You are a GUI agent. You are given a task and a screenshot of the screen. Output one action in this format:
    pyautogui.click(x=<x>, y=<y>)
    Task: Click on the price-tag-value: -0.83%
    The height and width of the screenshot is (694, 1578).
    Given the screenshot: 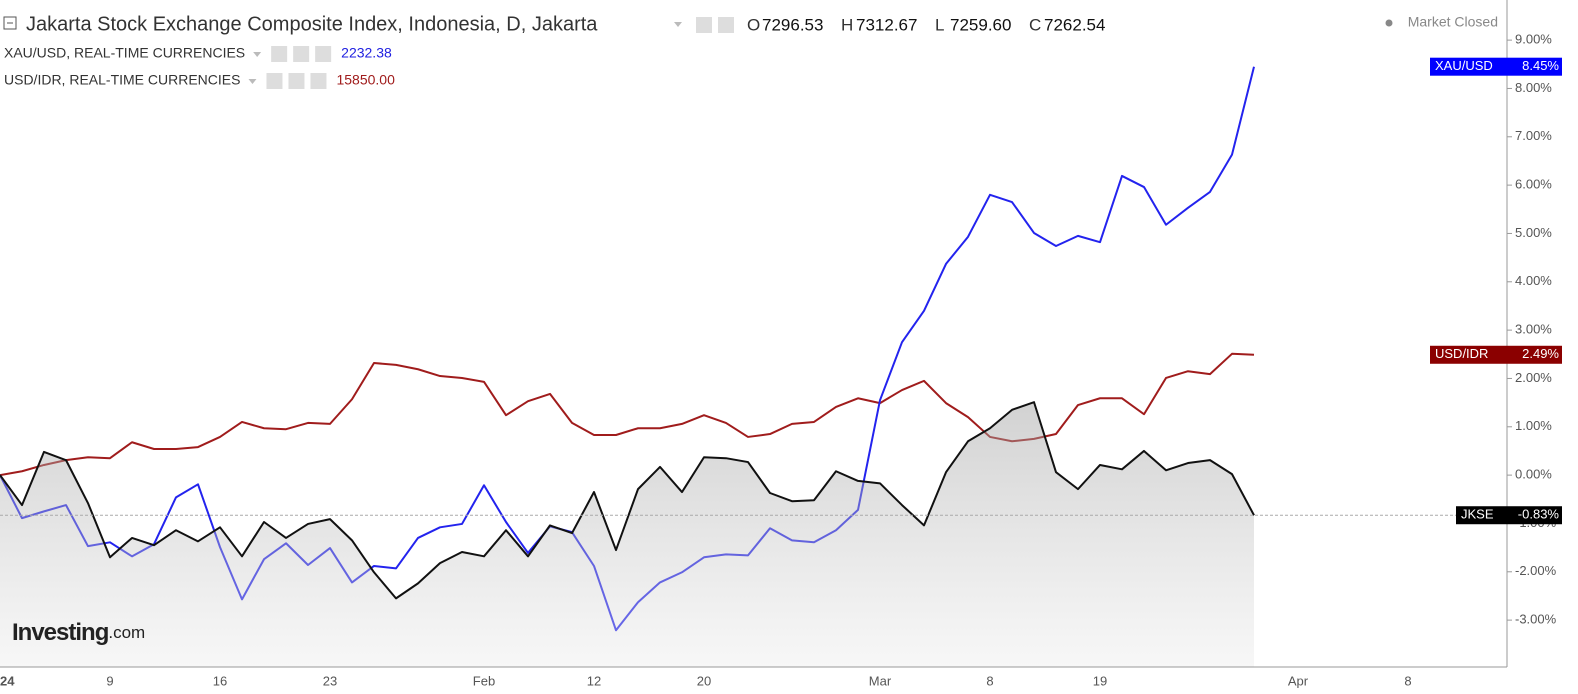 What is the action you would take?
    pyautogui.click(x=1539, y=514)
    